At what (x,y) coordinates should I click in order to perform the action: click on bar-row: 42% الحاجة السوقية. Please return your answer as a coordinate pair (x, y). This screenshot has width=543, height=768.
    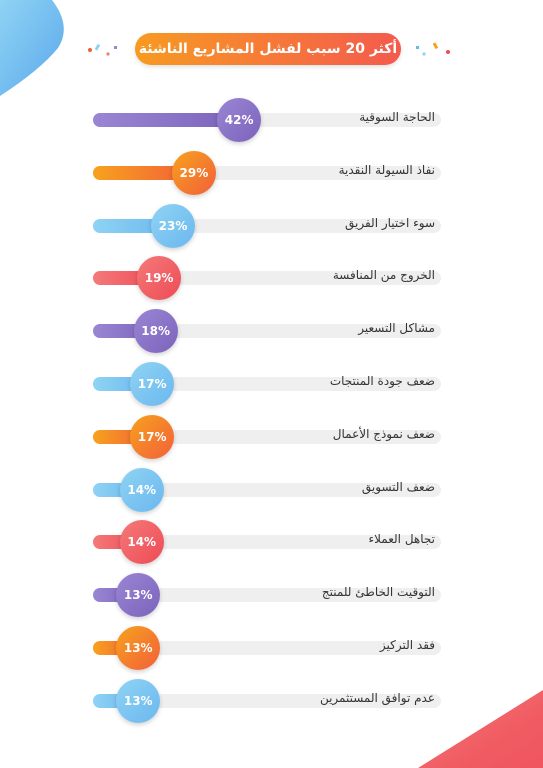
    Looking at the image, I should click on (271, 120).